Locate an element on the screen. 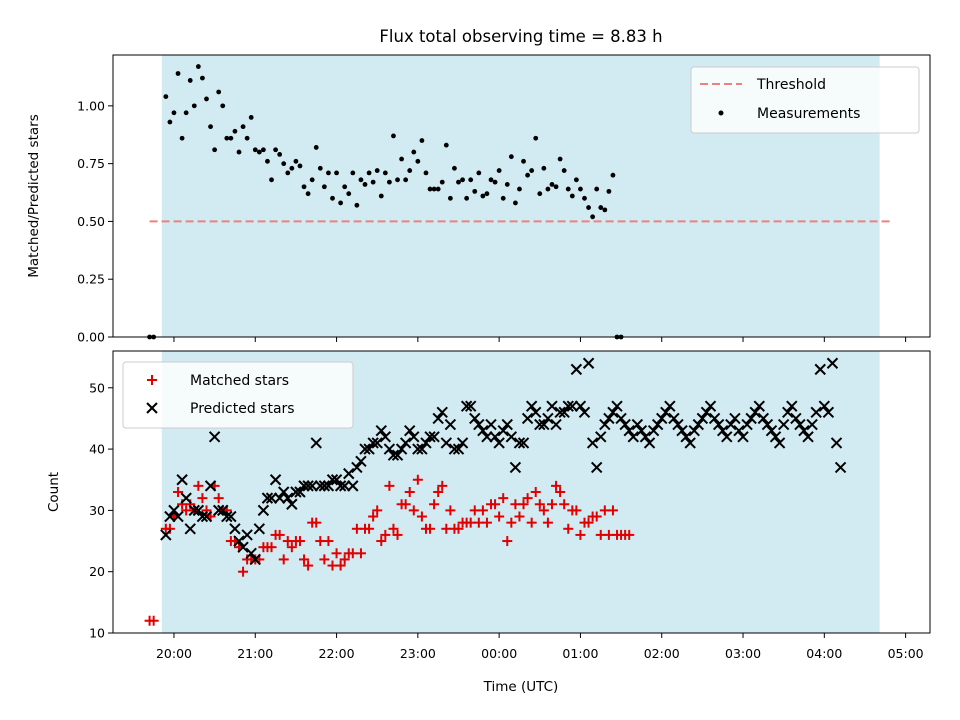  ratio-ytick-label: 1.00 is located at coordinates (91, 105).